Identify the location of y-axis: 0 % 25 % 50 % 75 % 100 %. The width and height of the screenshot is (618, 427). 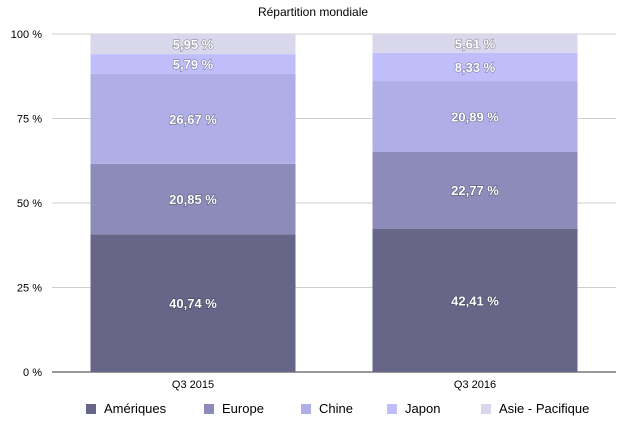
(26, 204).